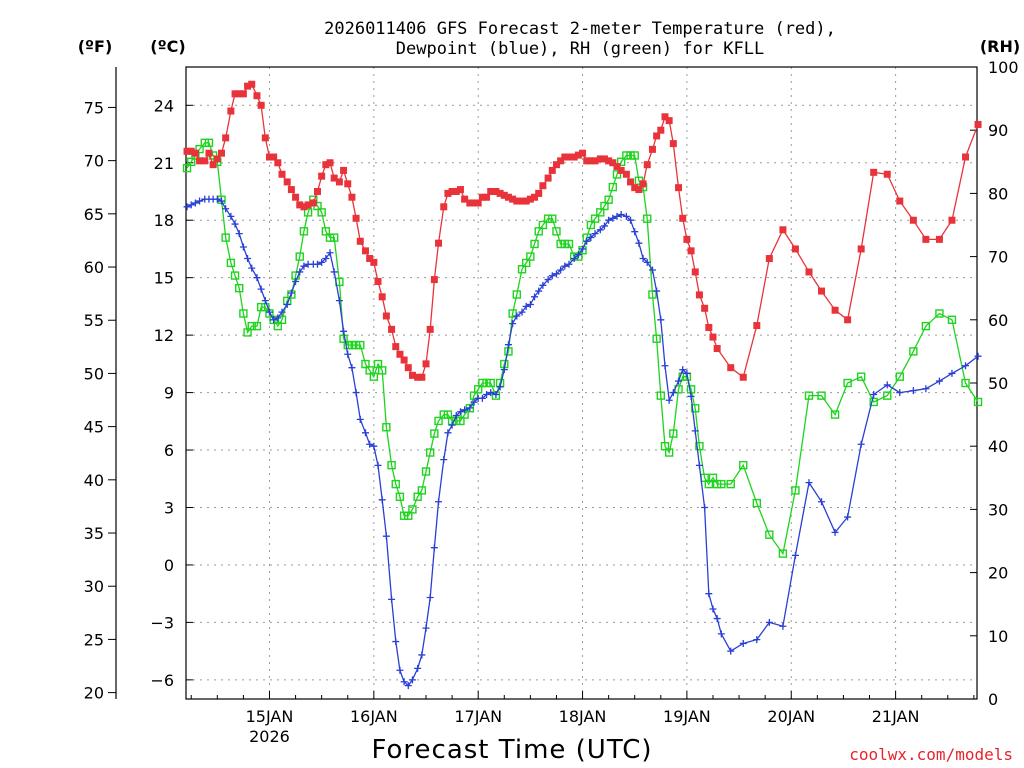  Describe the element at coordinates (791, 716) in the screenshot. I see `x-tick-label: 20JAN` at that location.